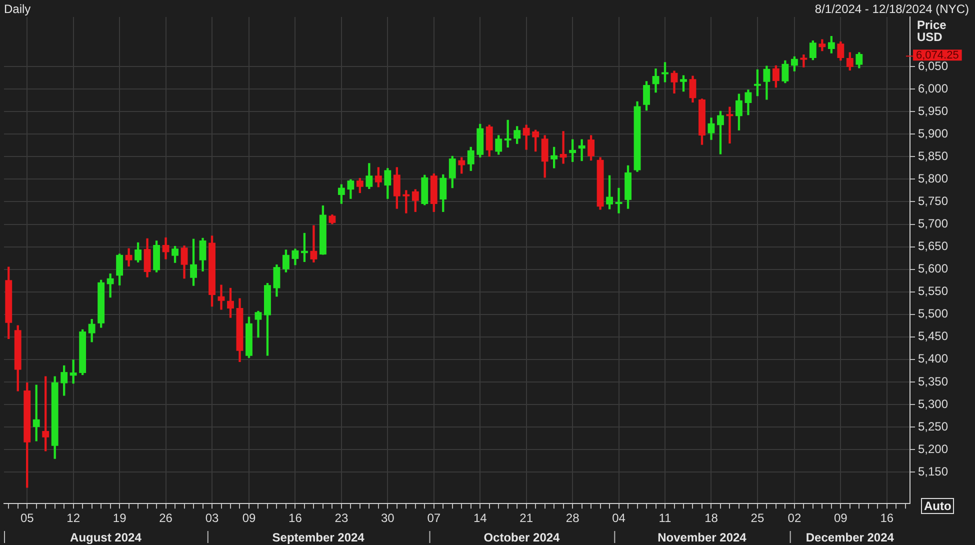  What do you see at coordinates (932, 31) in the screenshot?
I see `y-axis-title: Price USD` at bounding box center [932, 31].